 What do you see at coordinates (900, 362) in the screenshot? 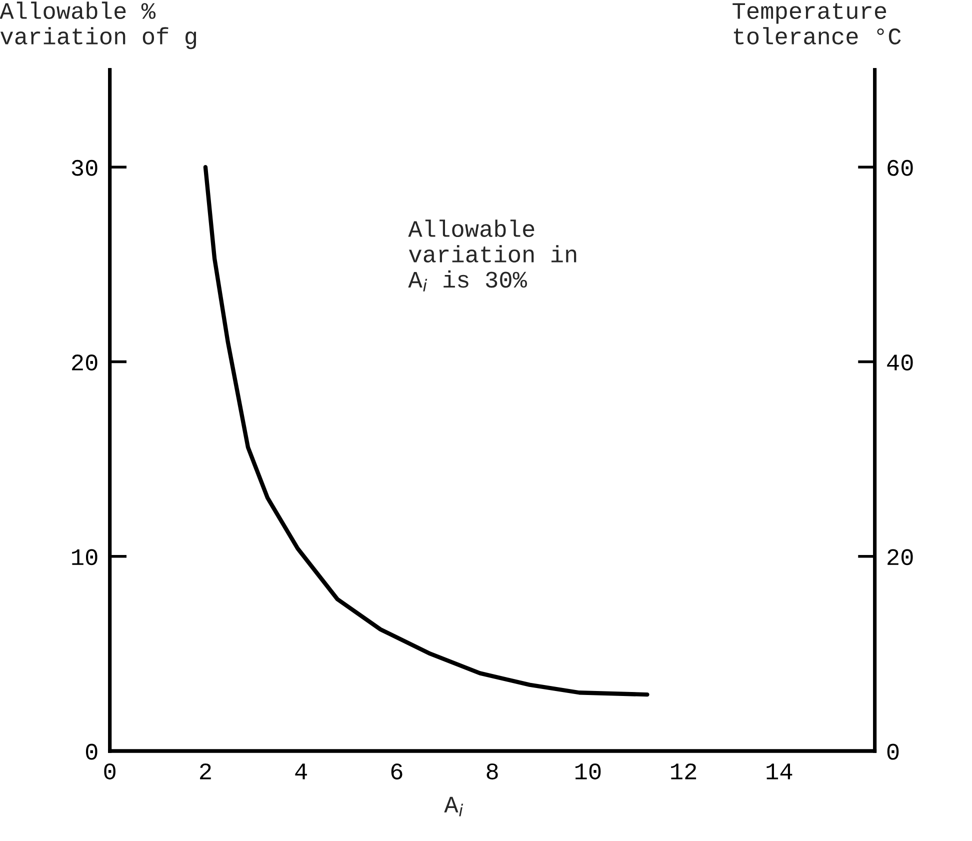
I see `y2-tick-label: 40` at bounding box center [900, 362].